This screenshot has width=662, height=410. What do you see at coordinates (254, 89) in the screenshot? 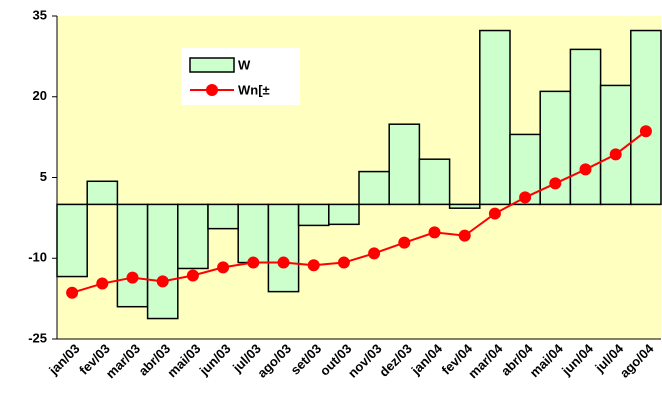
I see `legend-label: Wn[±` at bounding box center [254, 89].